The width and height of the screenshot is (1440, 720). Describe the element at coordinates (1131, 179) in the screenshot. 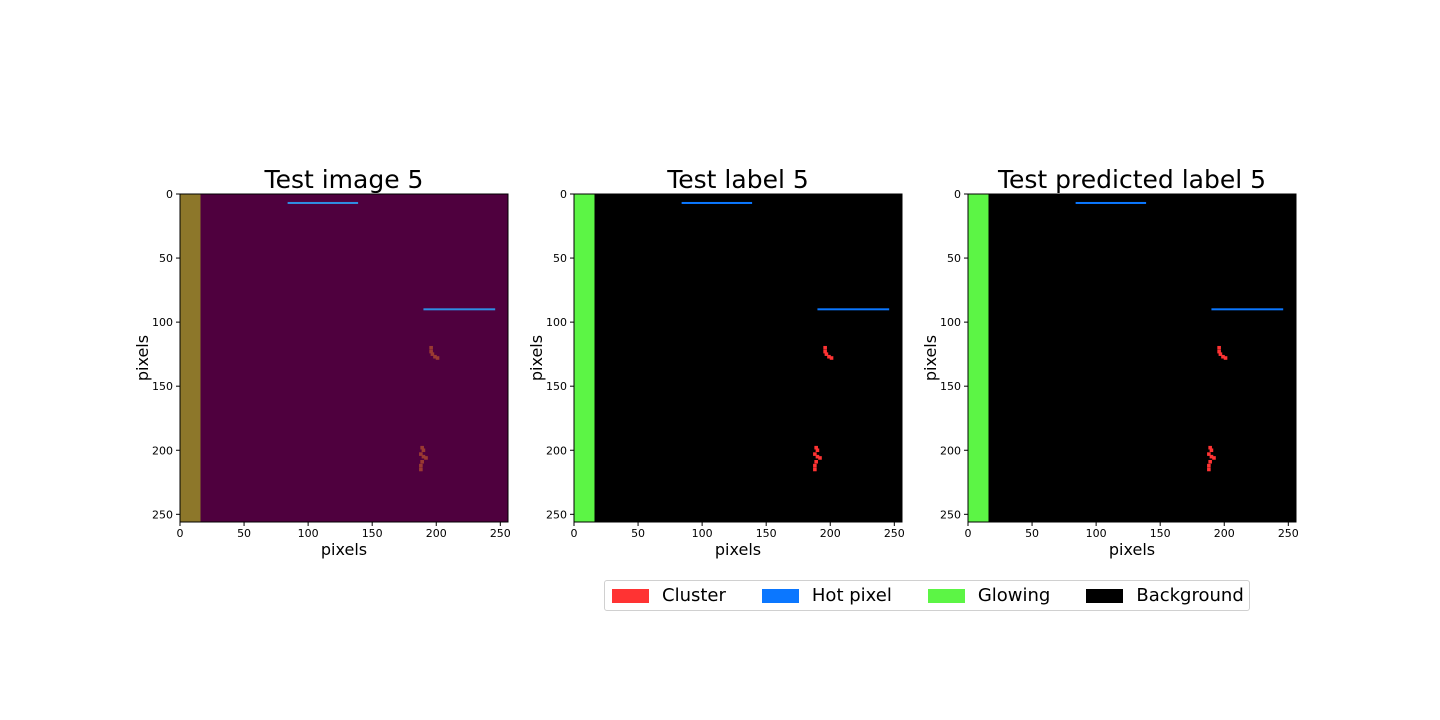

I see `panel-title: Test predicted label 5` at that location.